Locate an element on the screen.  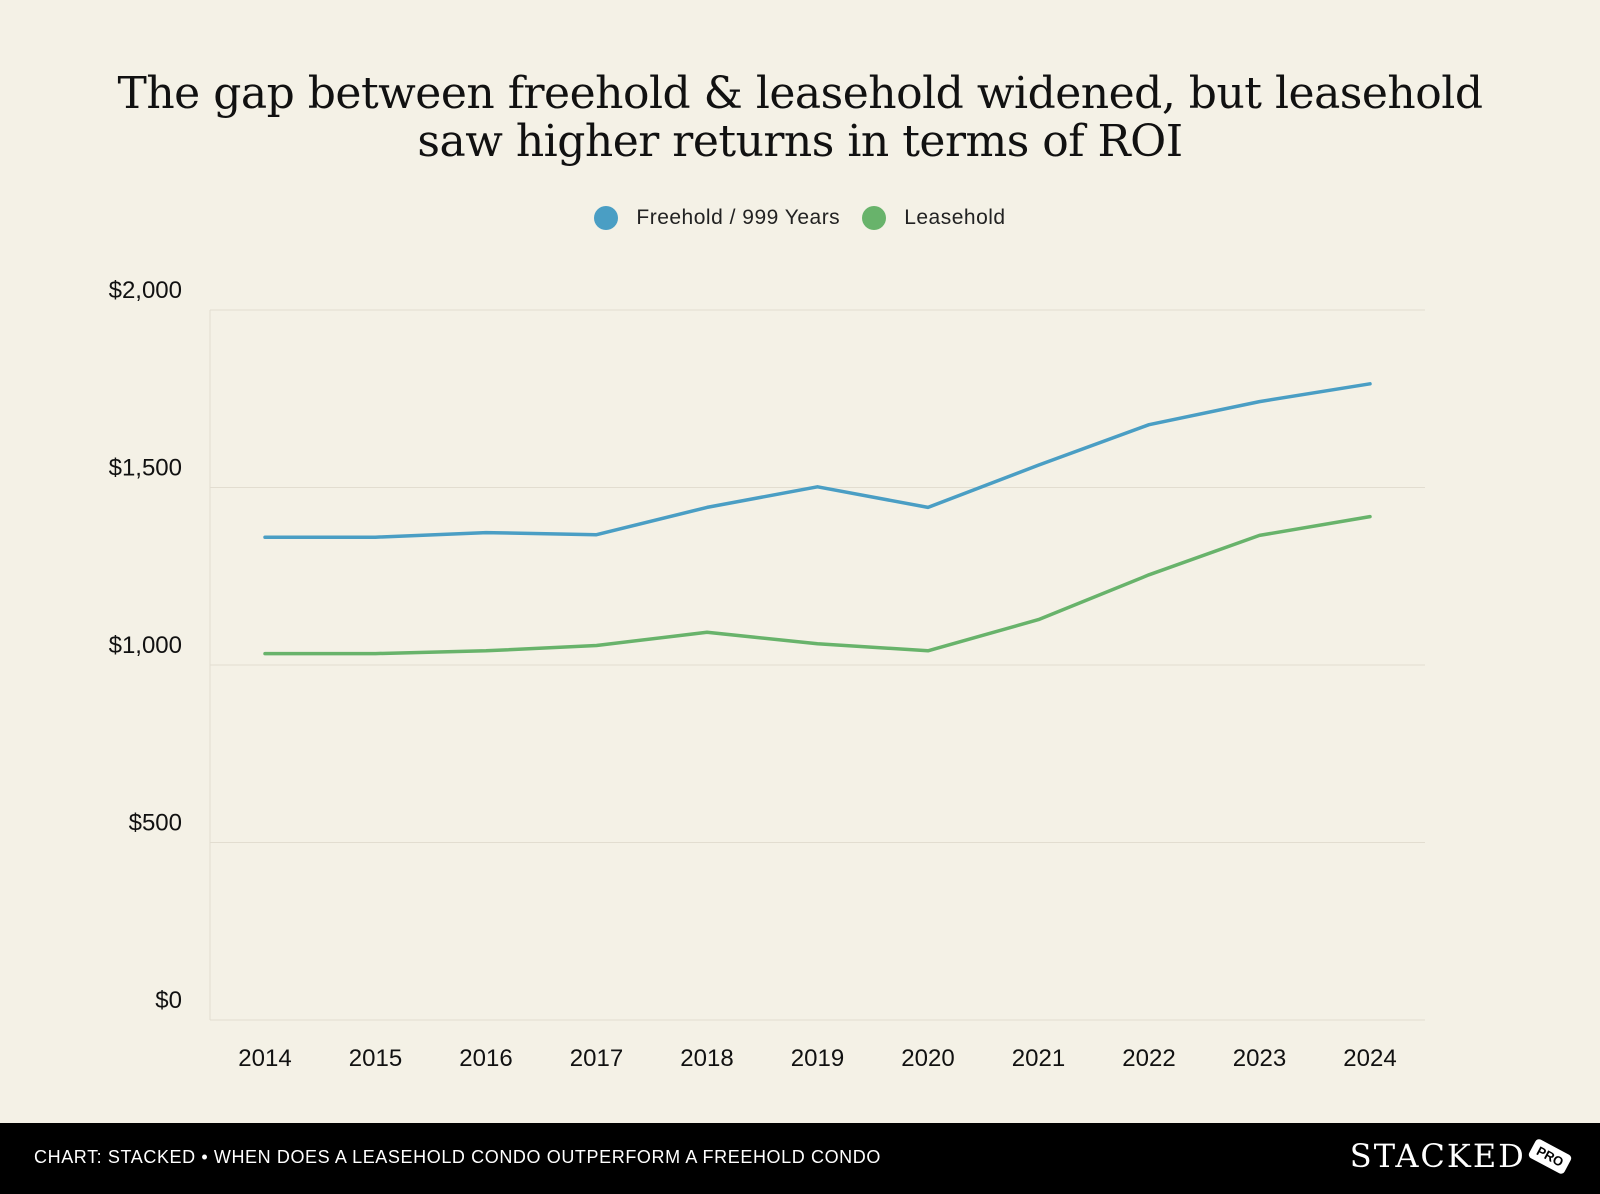
x-tick-label: 2017 is located at coordinates (596, 1058).